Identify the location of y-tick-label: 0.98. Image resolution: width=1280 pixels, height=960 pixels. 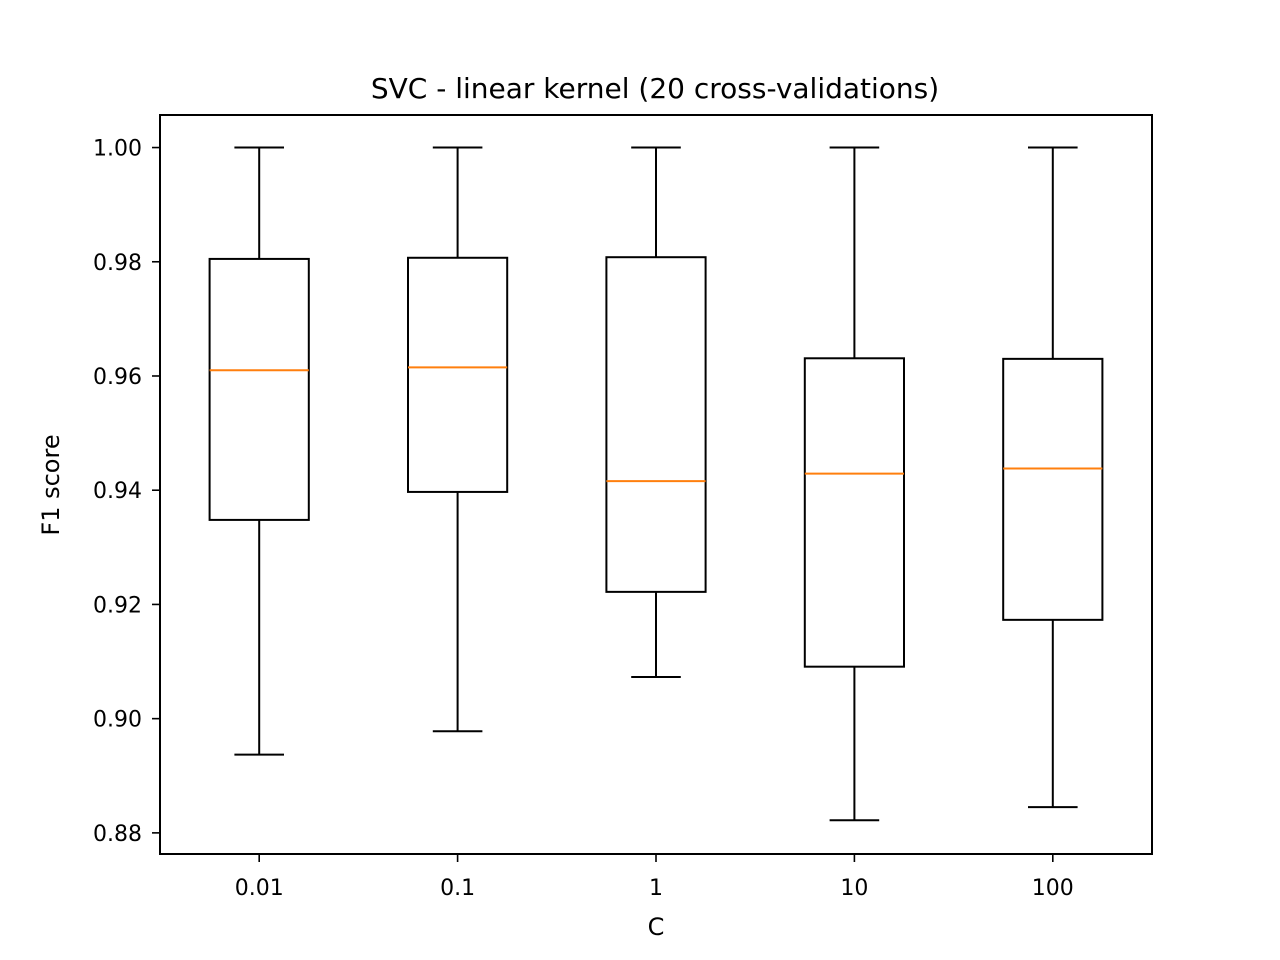
(117, 263).